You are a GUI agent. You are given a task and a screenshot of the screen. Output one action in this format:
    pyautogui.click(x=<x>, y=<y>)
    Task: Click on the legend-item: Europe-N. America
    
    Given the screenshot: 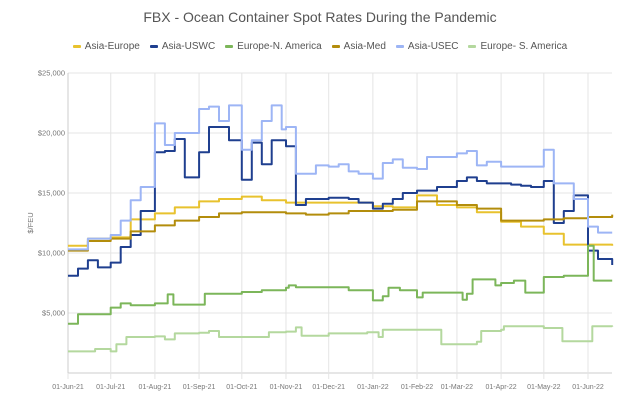 What is the action you would take?
    pyautogui.click(x=273, y=46)
    